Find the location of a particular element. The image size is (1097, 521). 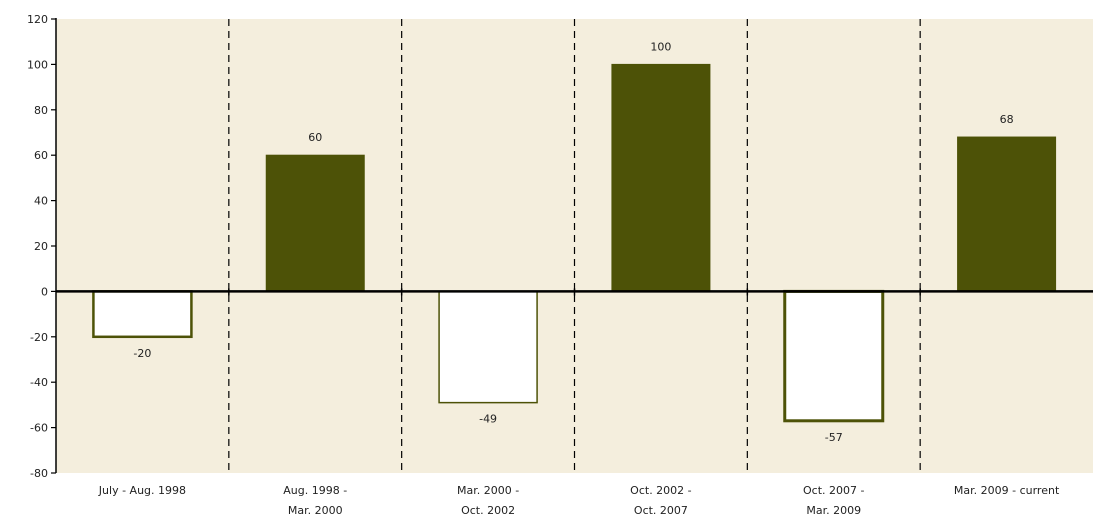

x-category-label: Oct. 2007 -Mar. 2009 is located at coordinates (834, 500).